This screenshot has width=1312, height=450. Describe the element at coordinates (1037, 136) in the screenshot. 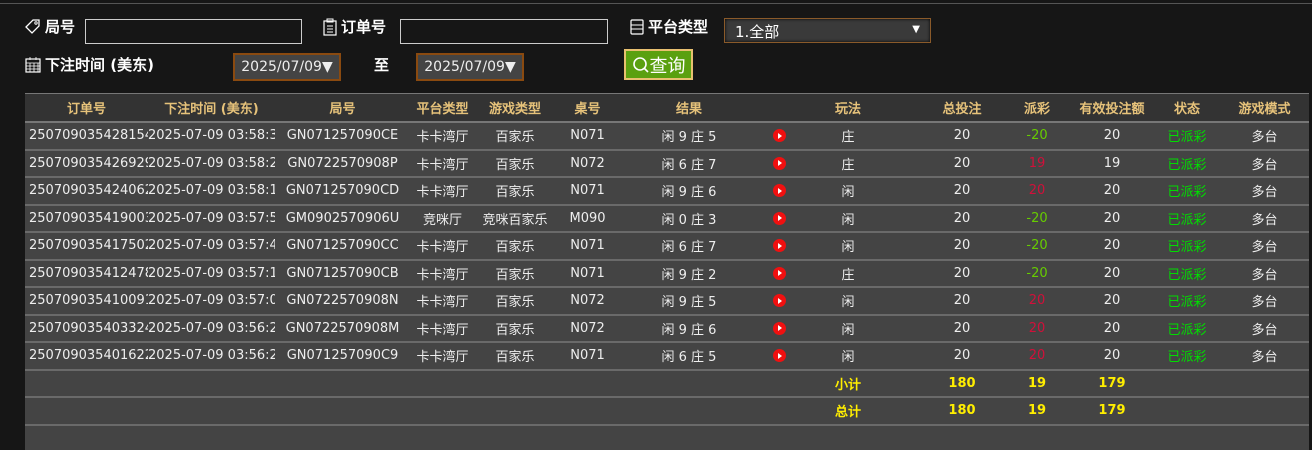

I see `cell-10: -20` at that location.